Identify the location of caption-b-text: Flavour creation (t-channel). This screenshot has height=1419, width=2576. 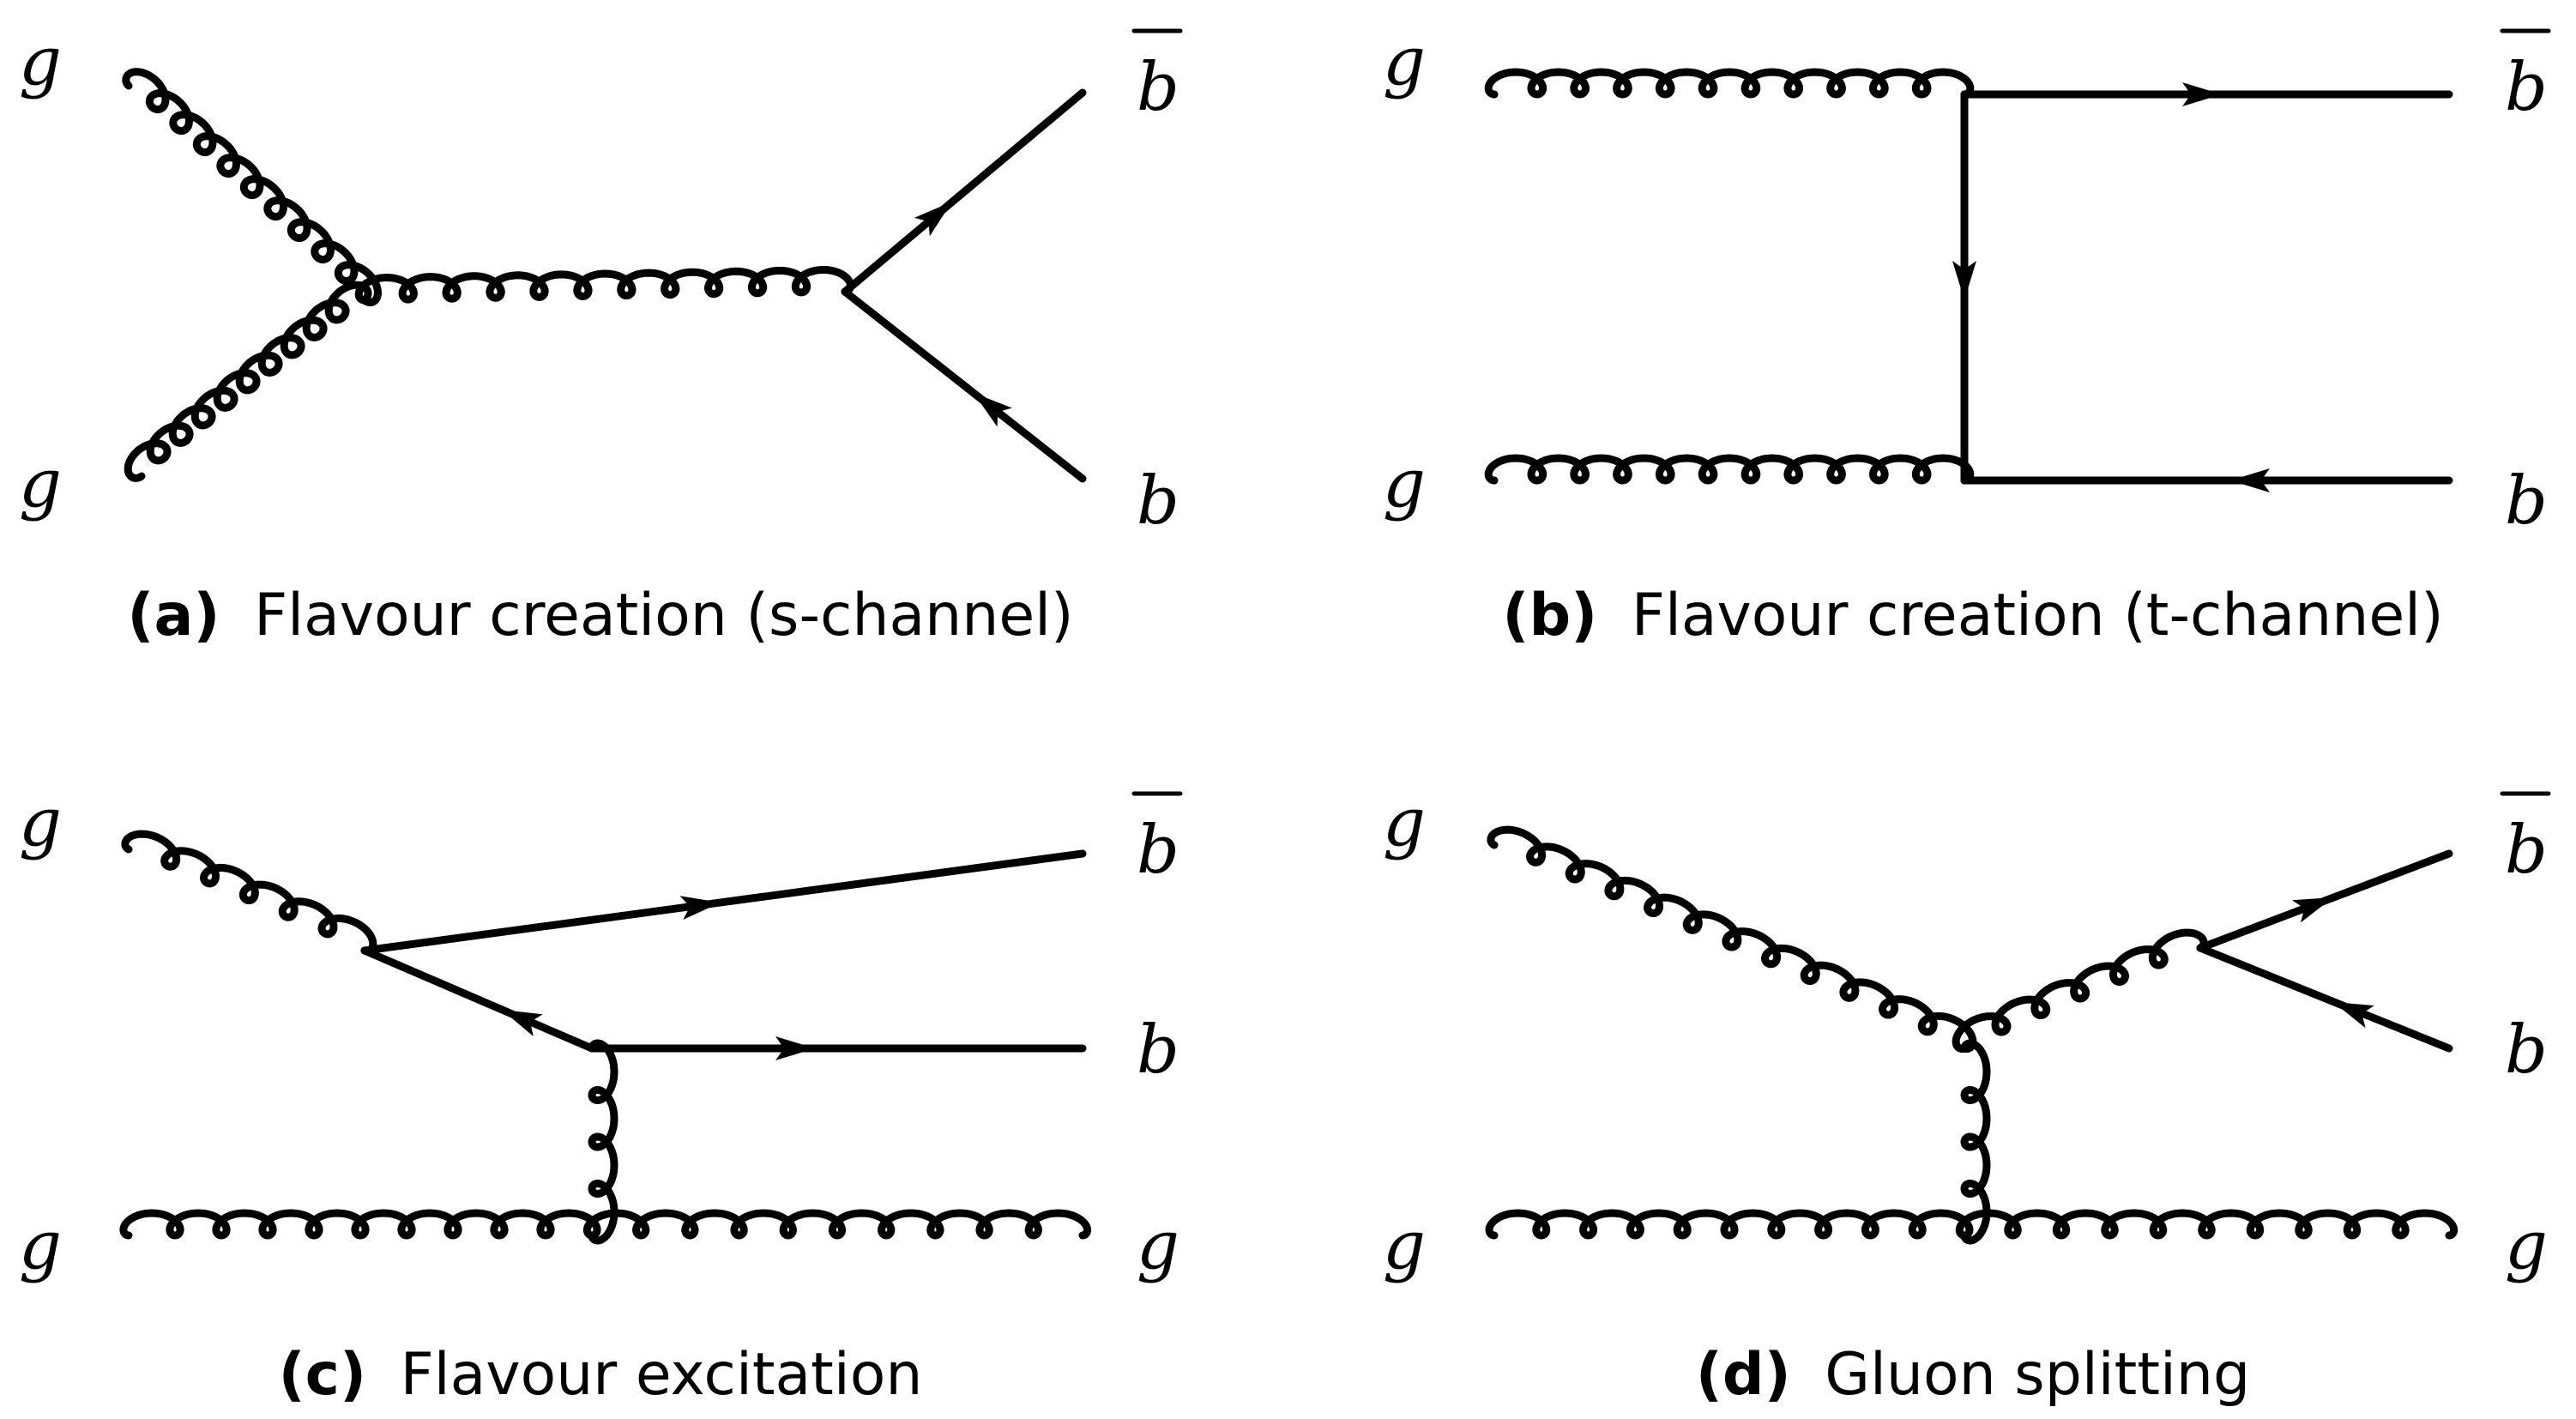
(2038, 615).